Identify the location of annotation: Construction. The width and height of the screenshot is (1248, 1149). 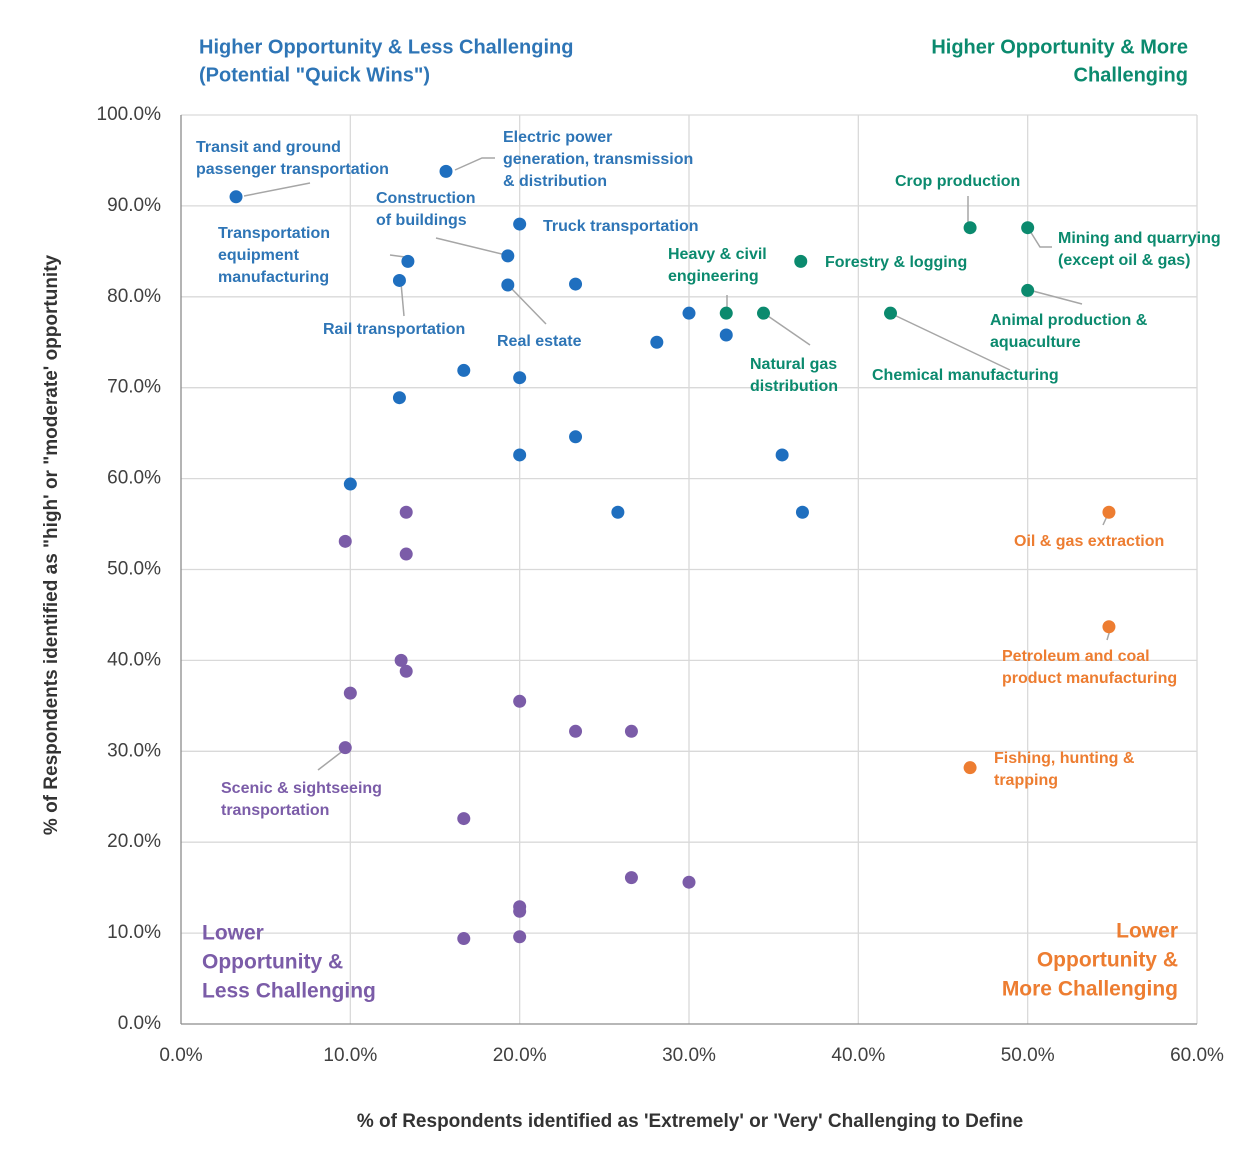
(426, 198).